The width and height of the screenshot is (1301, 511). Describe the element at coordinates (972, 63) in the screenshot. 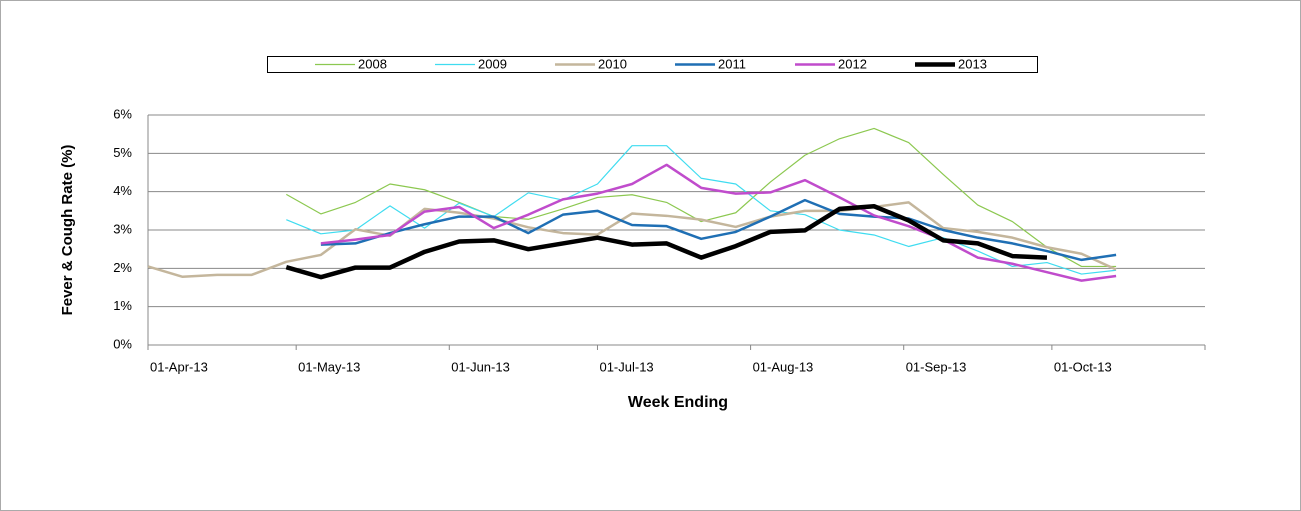

I see `legend-label: 2013` at that location.